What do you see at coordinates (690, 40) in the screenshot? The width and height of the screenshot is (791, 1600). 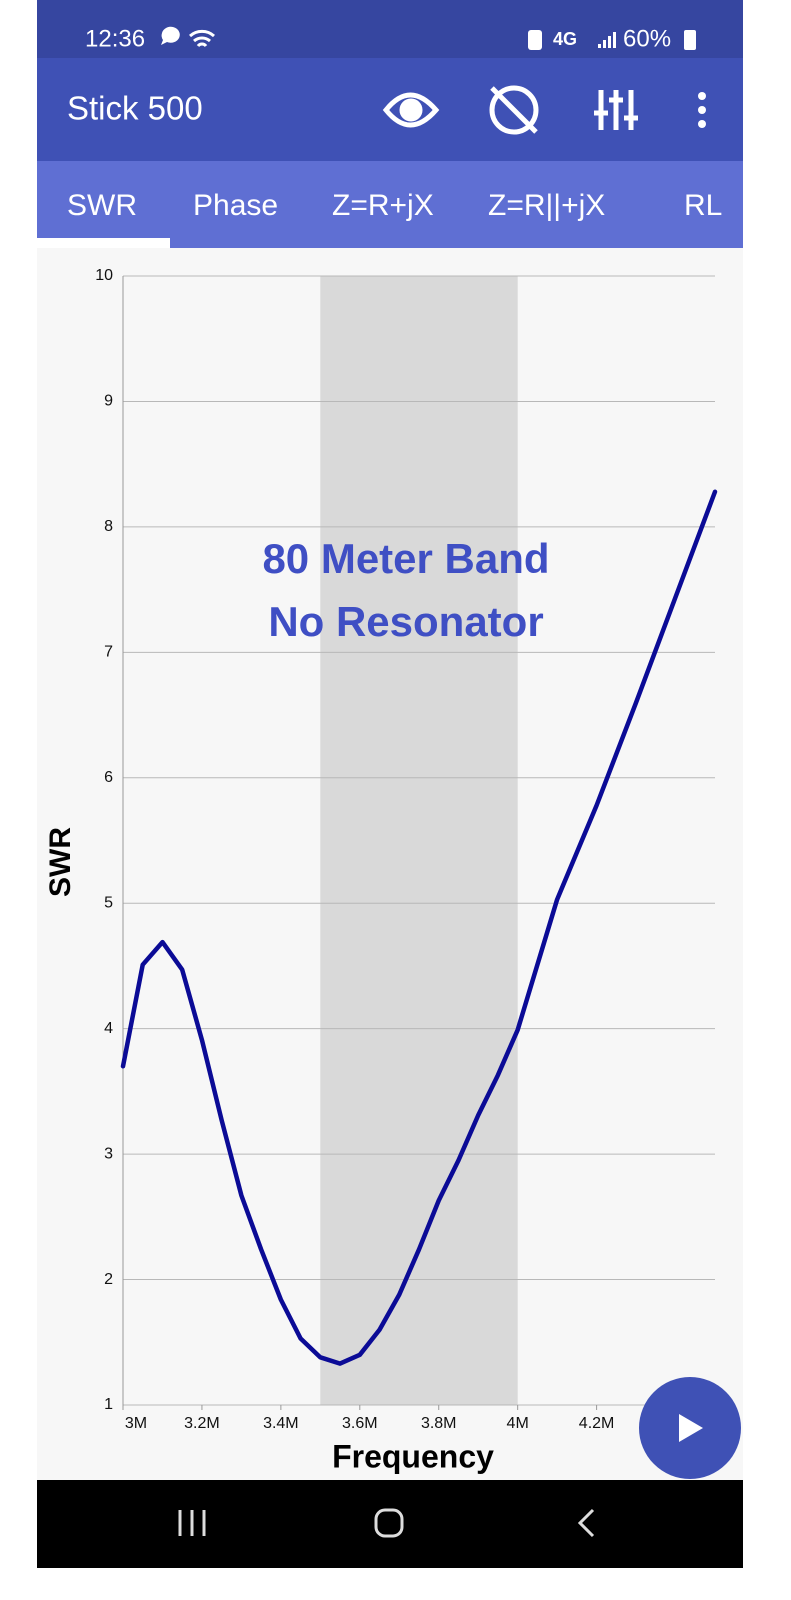 I see `battery-icon` at bounding box center [690, 40].